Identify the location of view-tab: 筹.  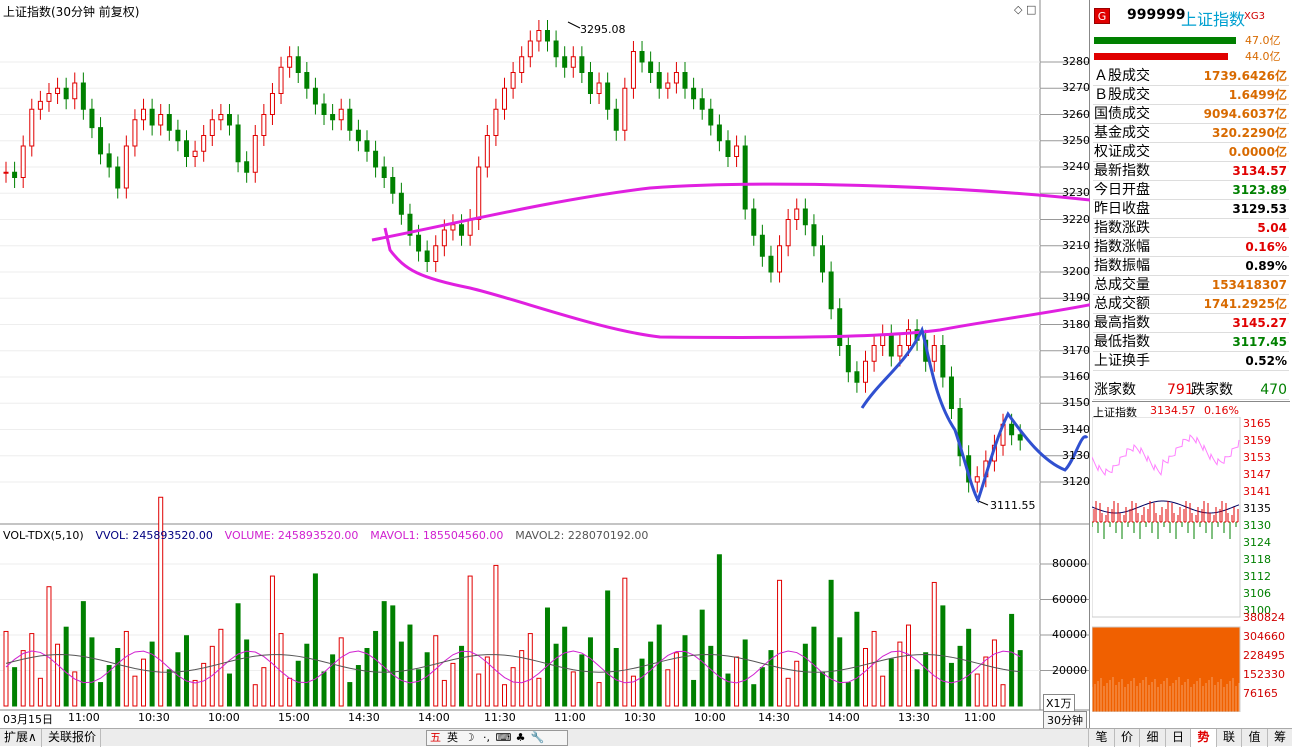
(1279, 738).